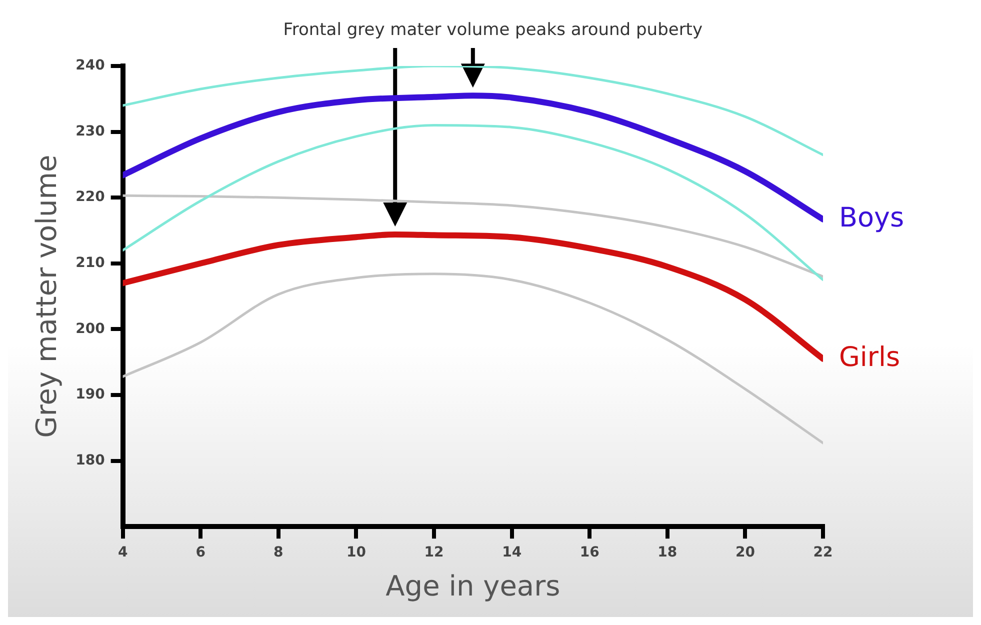 The width and height of the screenshot is (981, 625). I want to click on y-tick-label: 210, so click(91, 263).